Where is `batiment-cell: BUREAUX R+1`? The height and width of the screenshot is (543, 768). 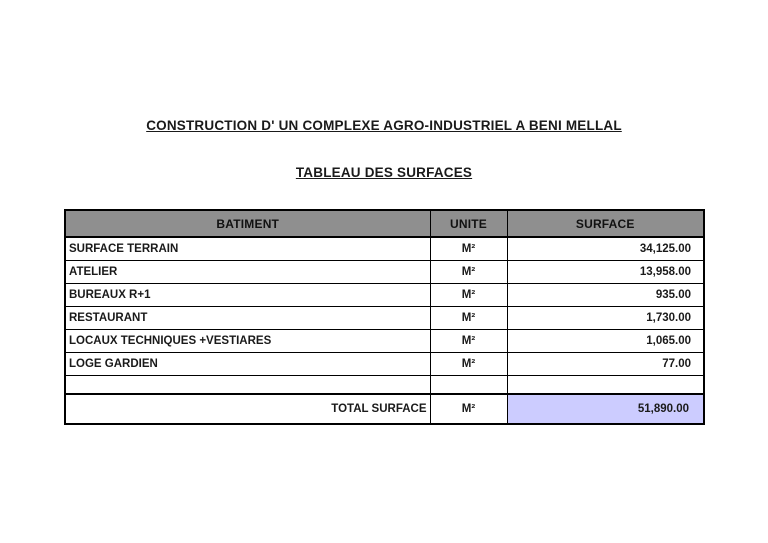 batiment-cell: BUREAUX R+1 is located at coordinates (247, 294).